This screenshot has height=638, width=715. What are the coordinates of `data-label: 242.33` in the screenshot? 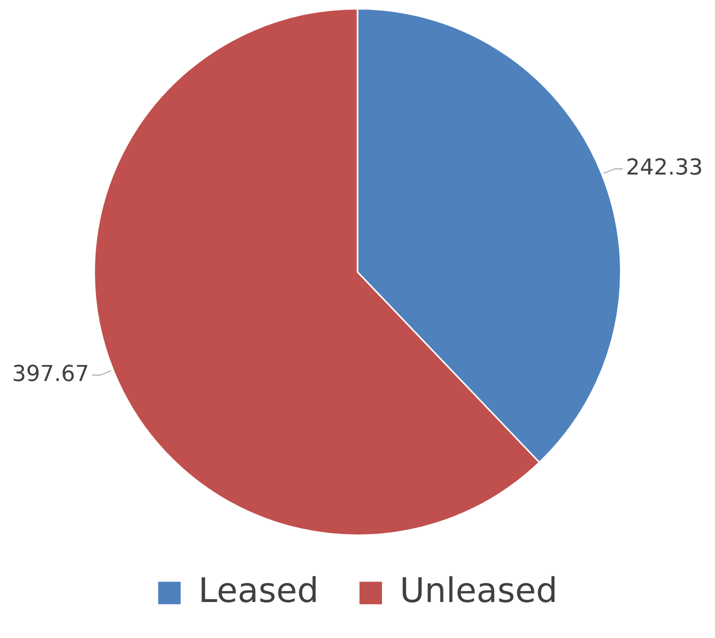 It's located at (664, 168).